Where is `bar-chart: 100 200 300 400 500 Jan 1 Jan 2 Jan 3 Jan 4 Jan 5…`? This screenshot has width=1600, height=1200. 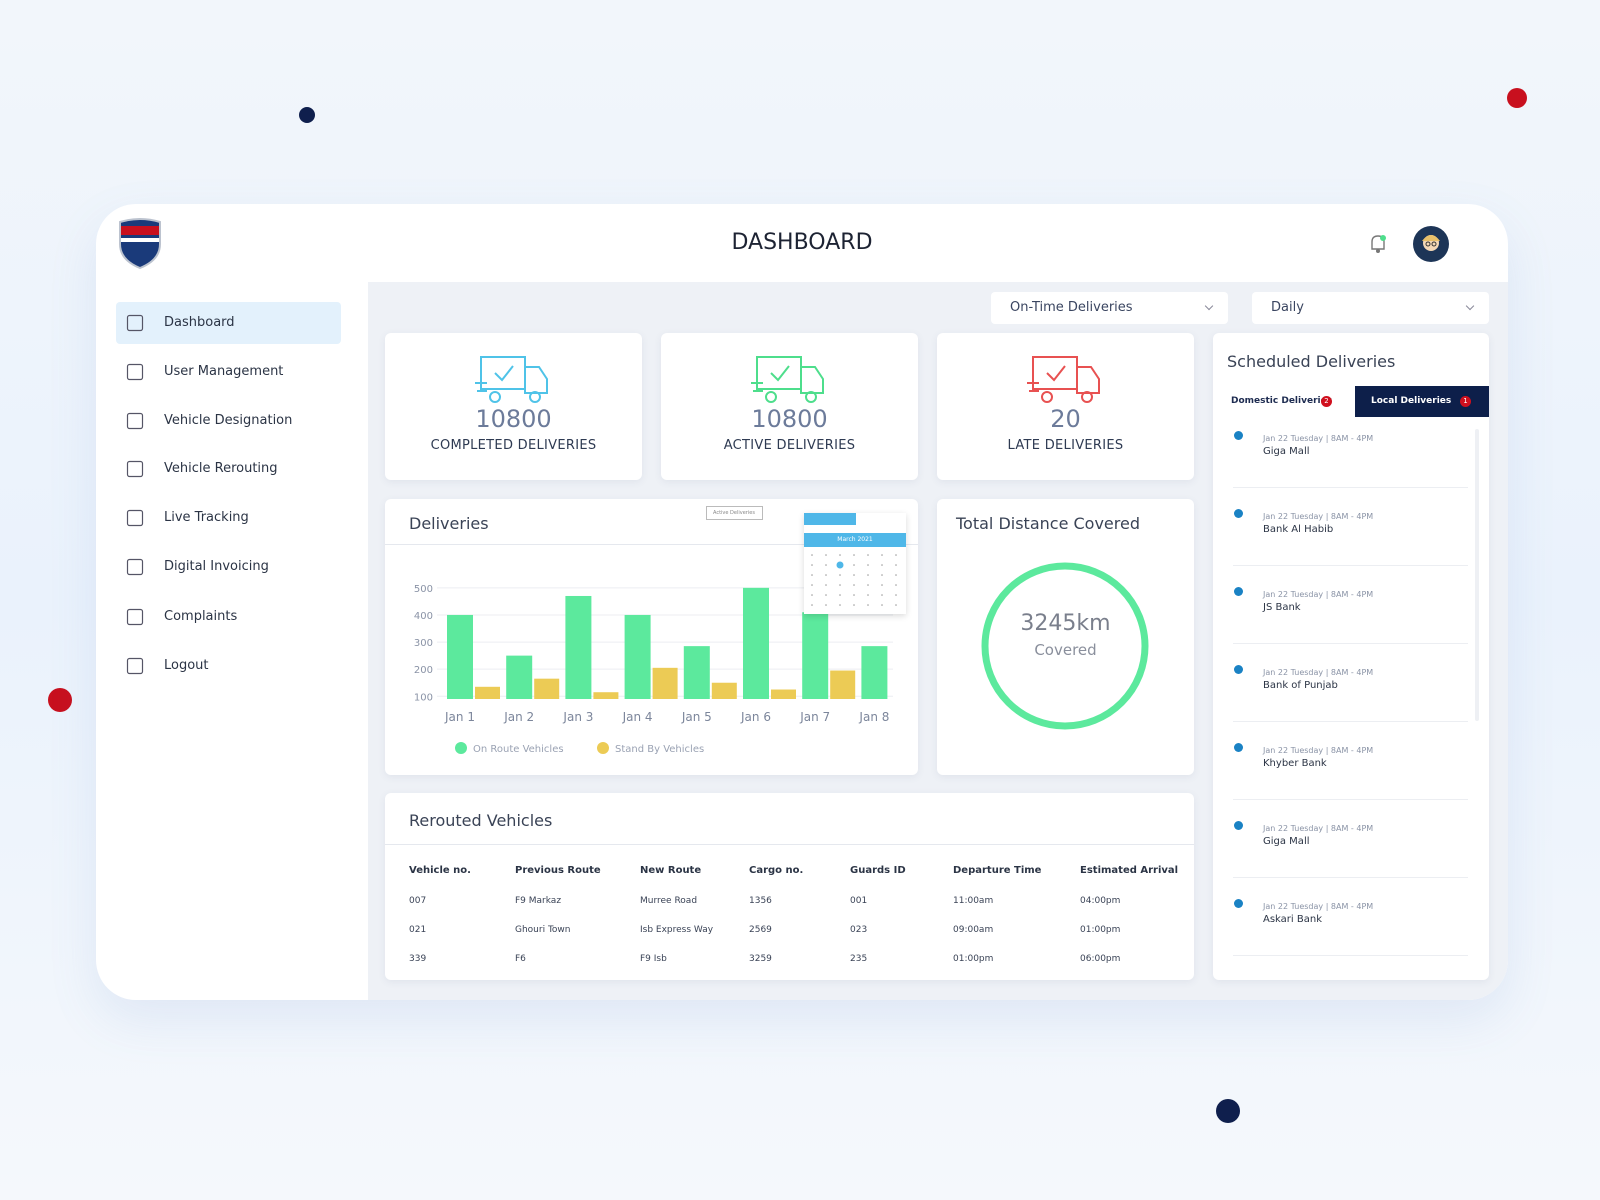
bar-chart: 100 200 300 400 500 Jan 1 Jan 2 Jan 3 Jan 4 Jan 5… is located at coordinates (653, 669).